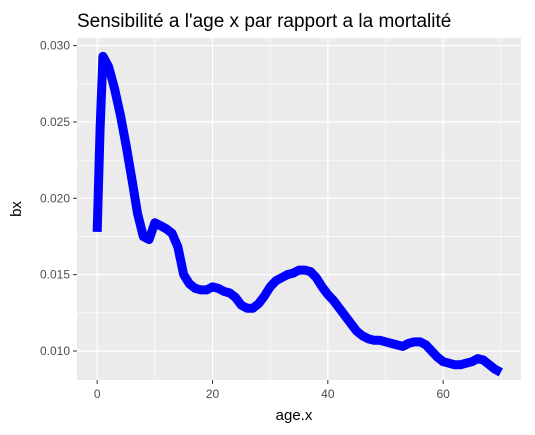 This screenshot has width=535, height=435. I want to click on y-axis-ticks: 0.010 0.015 0.020 0.025 0.030, so click(58, 198).